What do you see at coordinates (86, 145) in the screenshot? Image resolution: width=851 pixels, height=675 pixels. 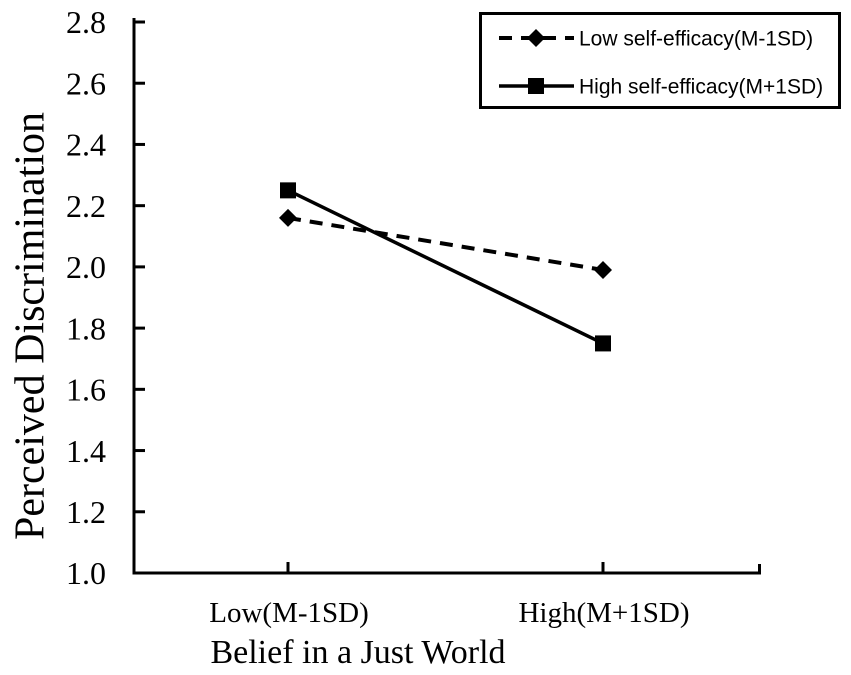 I see `y-tick-label: 2.4` at bounding box center [86, 145].